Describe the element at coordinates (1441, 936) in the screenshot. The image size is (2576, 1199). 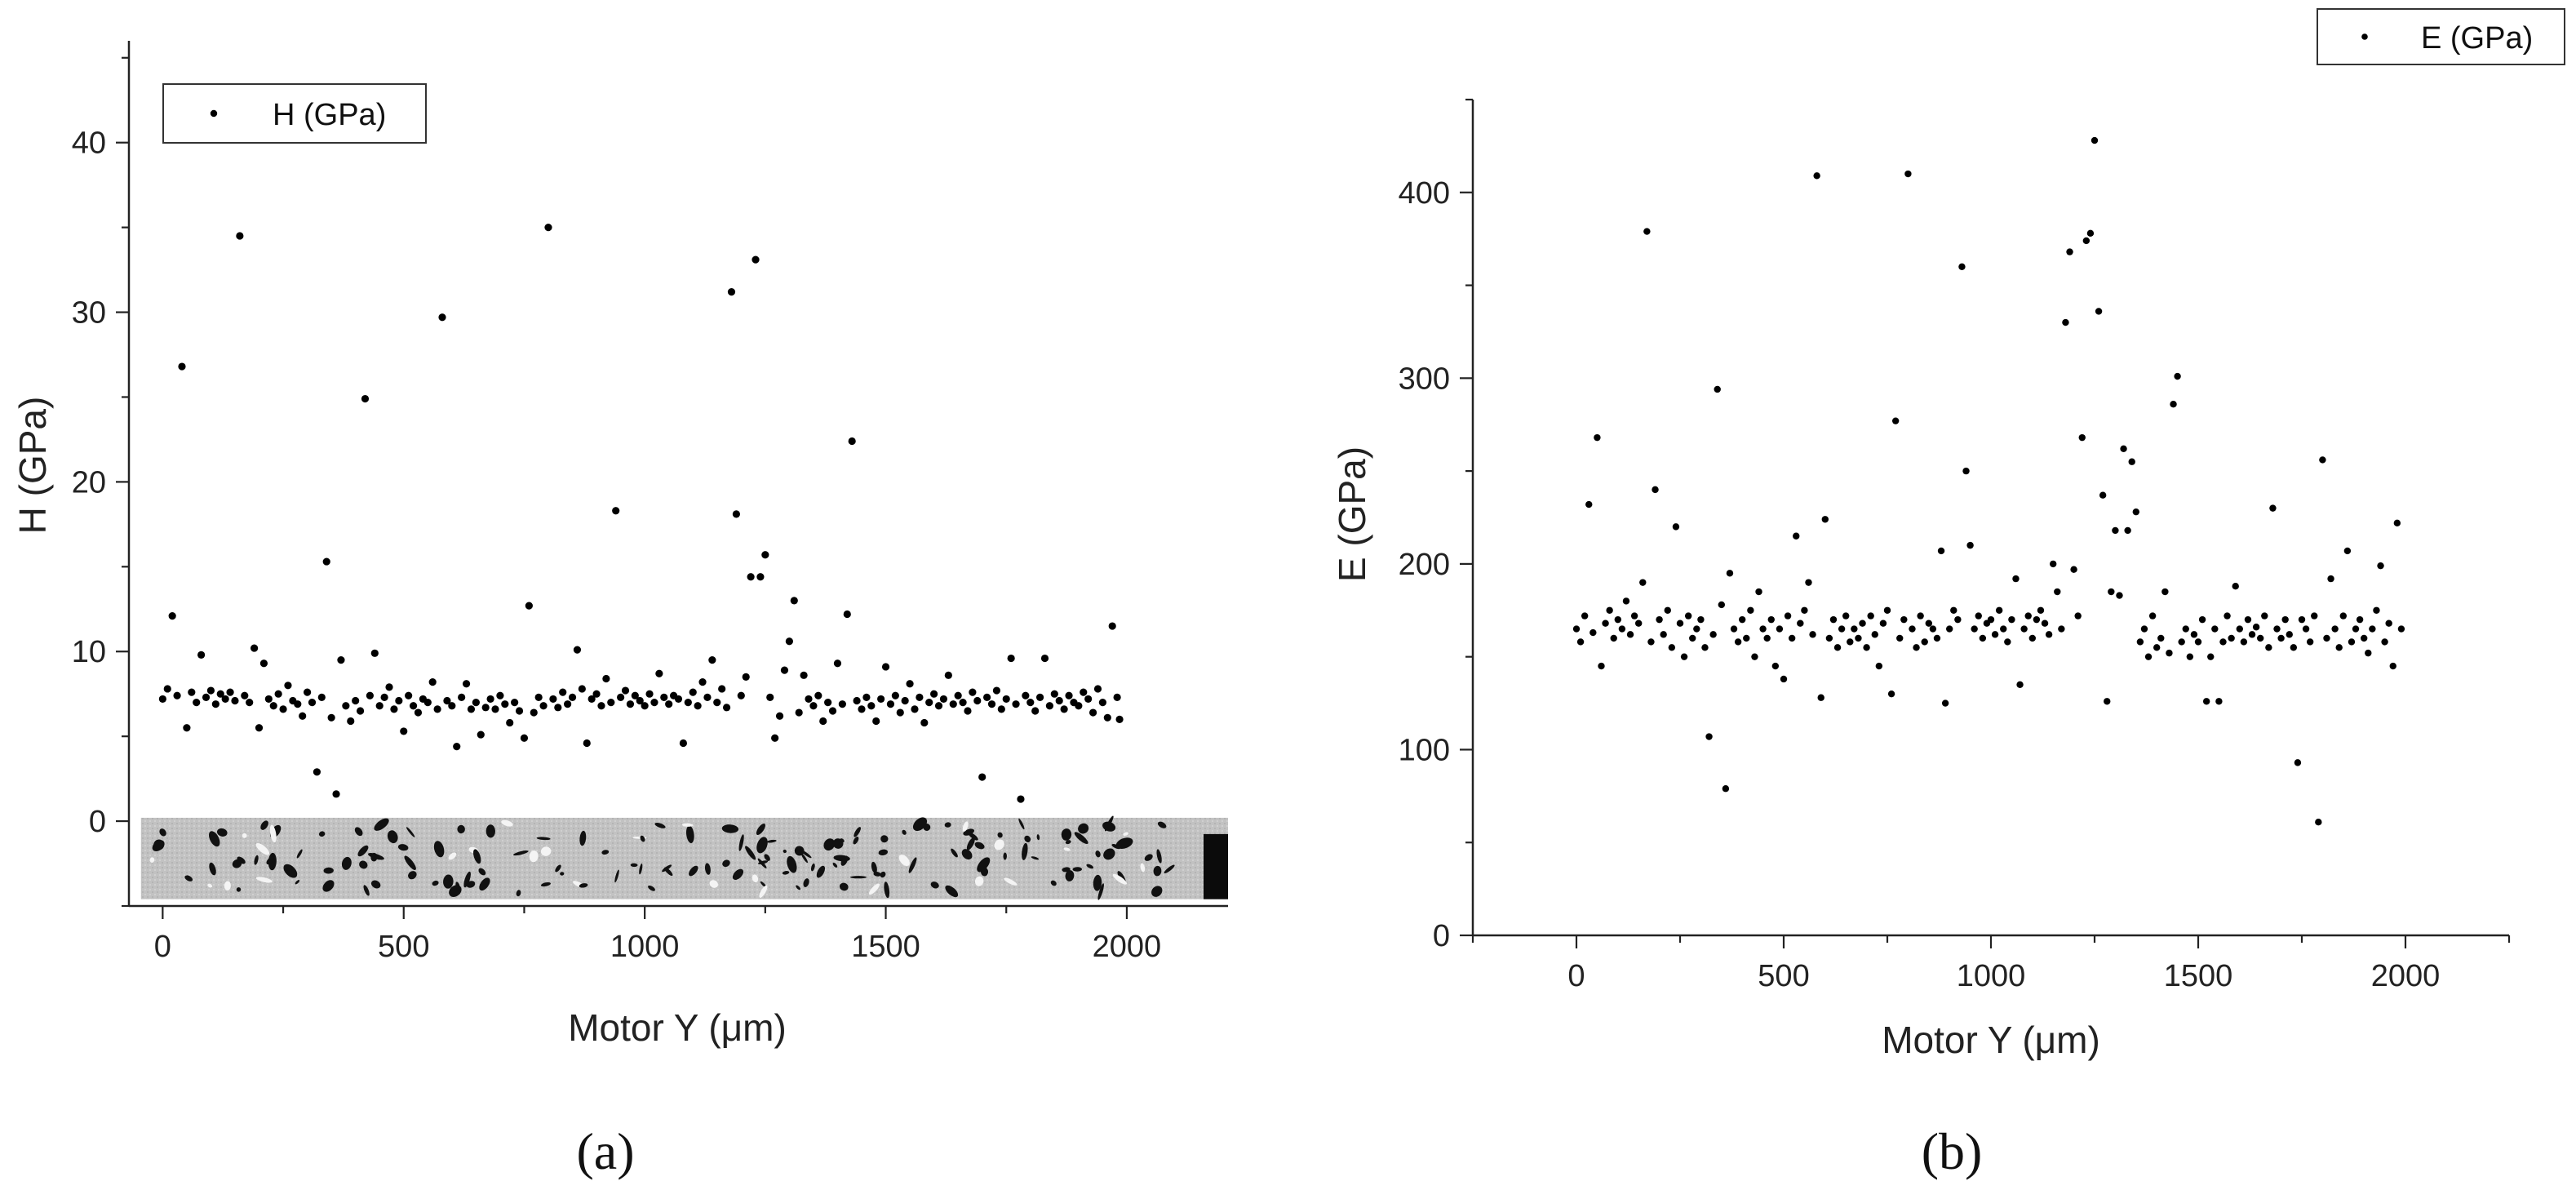
I see `y-tick-label: 0` at that location.